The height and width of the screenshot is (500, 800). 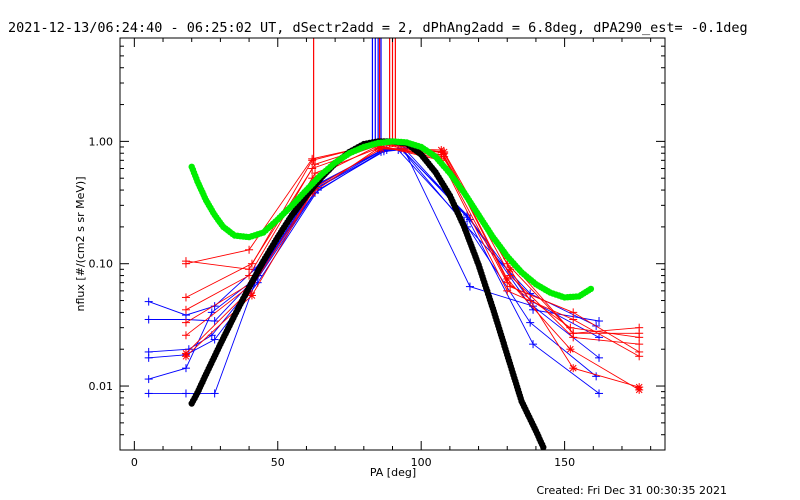 What do you see at coordinates (393, 472) in the screenshot?
I see `x-axis-label: PA [deg]` at bounding box center [393, 472].